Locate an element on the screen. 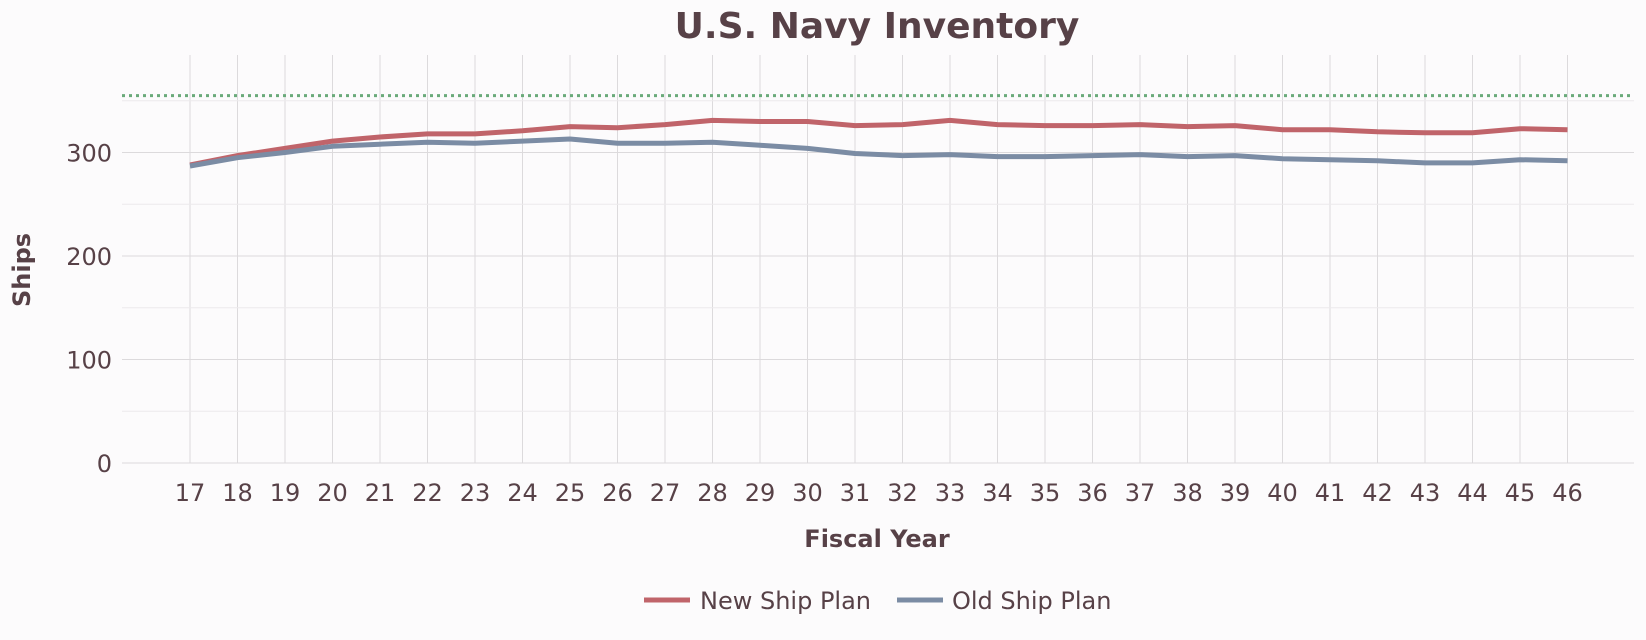 The height and width of the screenshot is (640, 1646). x-tick-label: 24 is located at coordinates (522, 493).